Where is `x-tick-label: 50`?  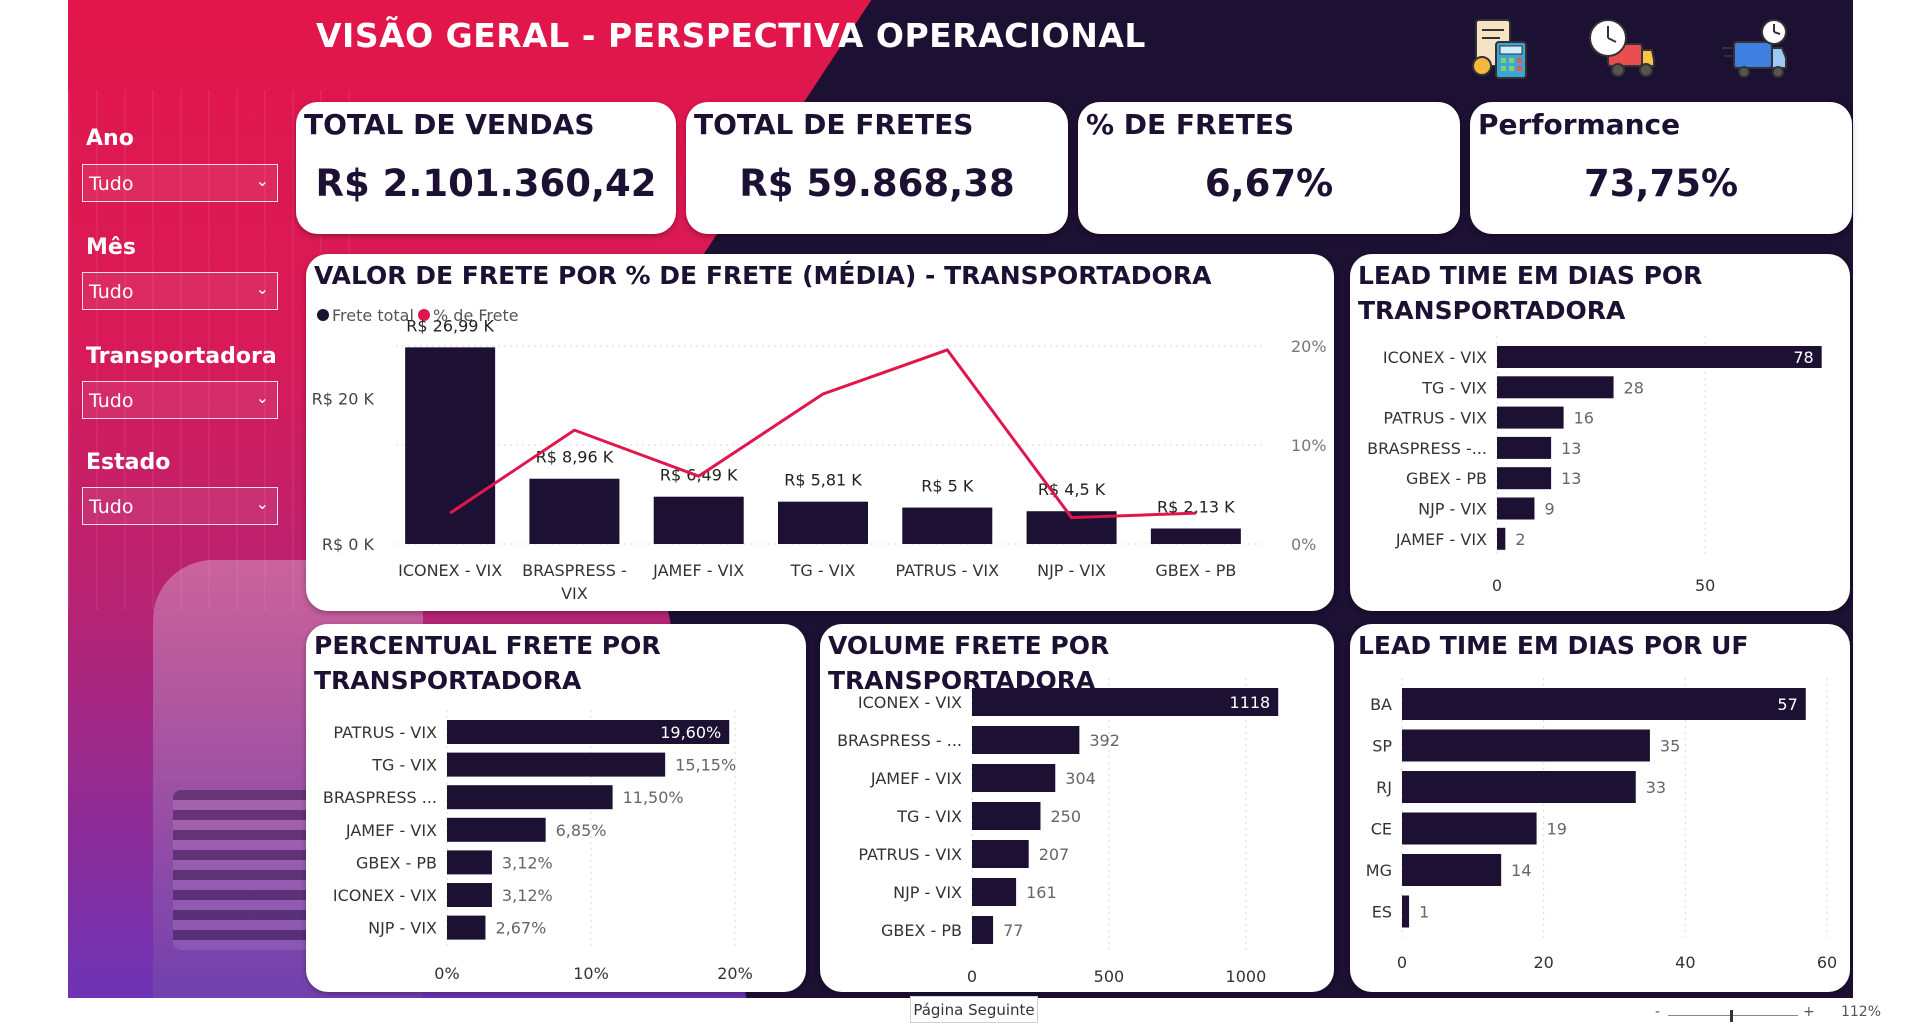
x-tick-label: 50 is located at coordinates (1705, 585).